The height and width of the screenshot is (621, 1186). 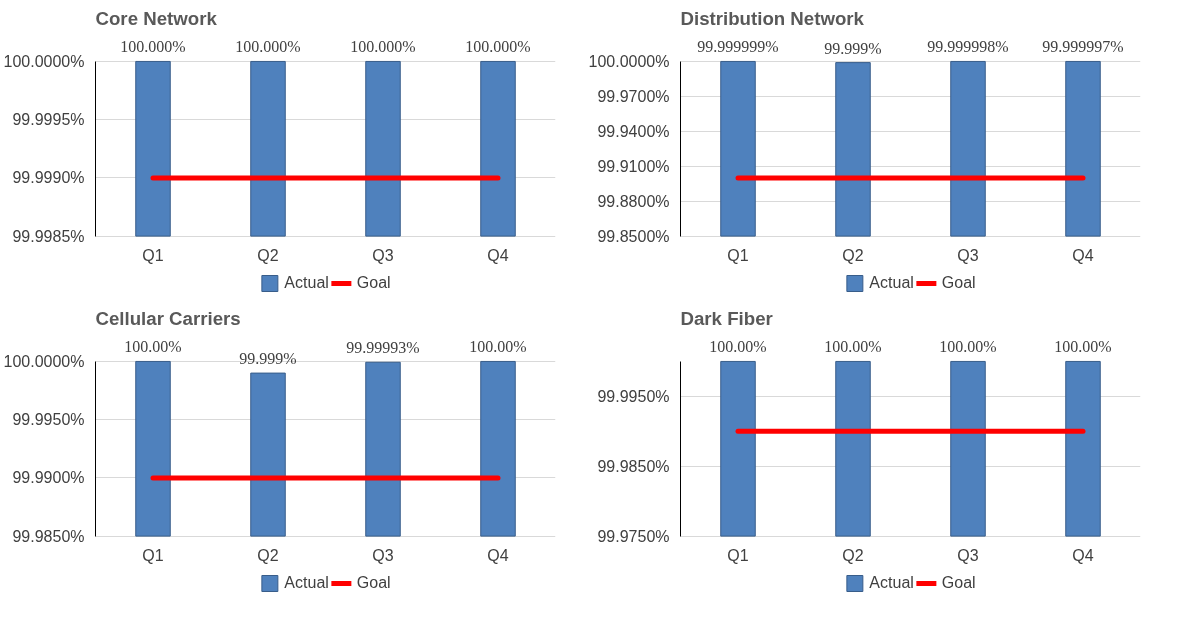 What do you see at coordinates (168, 318) in the screenshot?
I see `chart-title: Cellular Carriers` at bounding box center [168, 318].